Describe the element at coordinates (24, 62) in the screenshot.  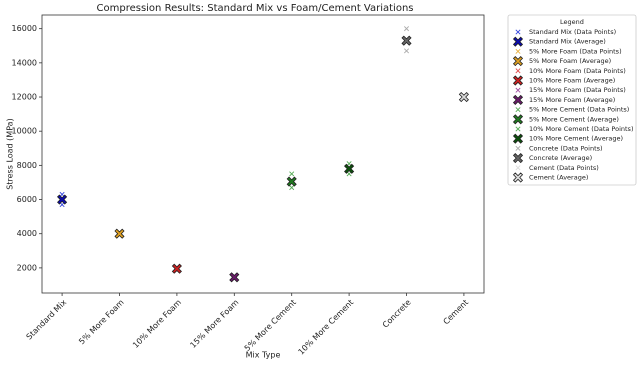
I see `y-tick-label: 14000` at that location.